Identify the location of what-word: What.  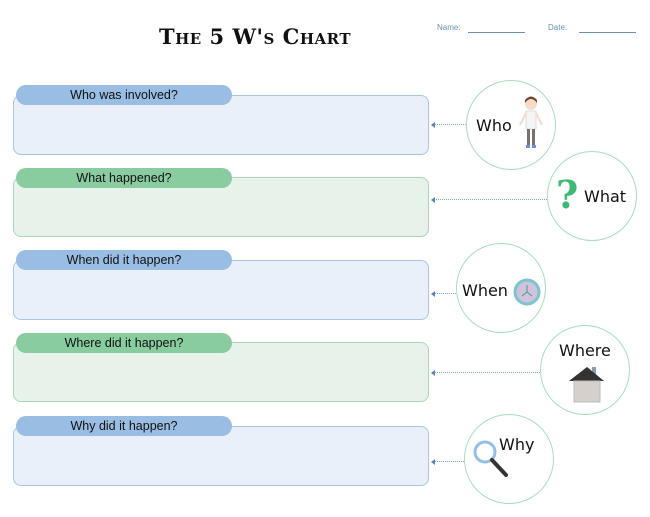
(605, 196).